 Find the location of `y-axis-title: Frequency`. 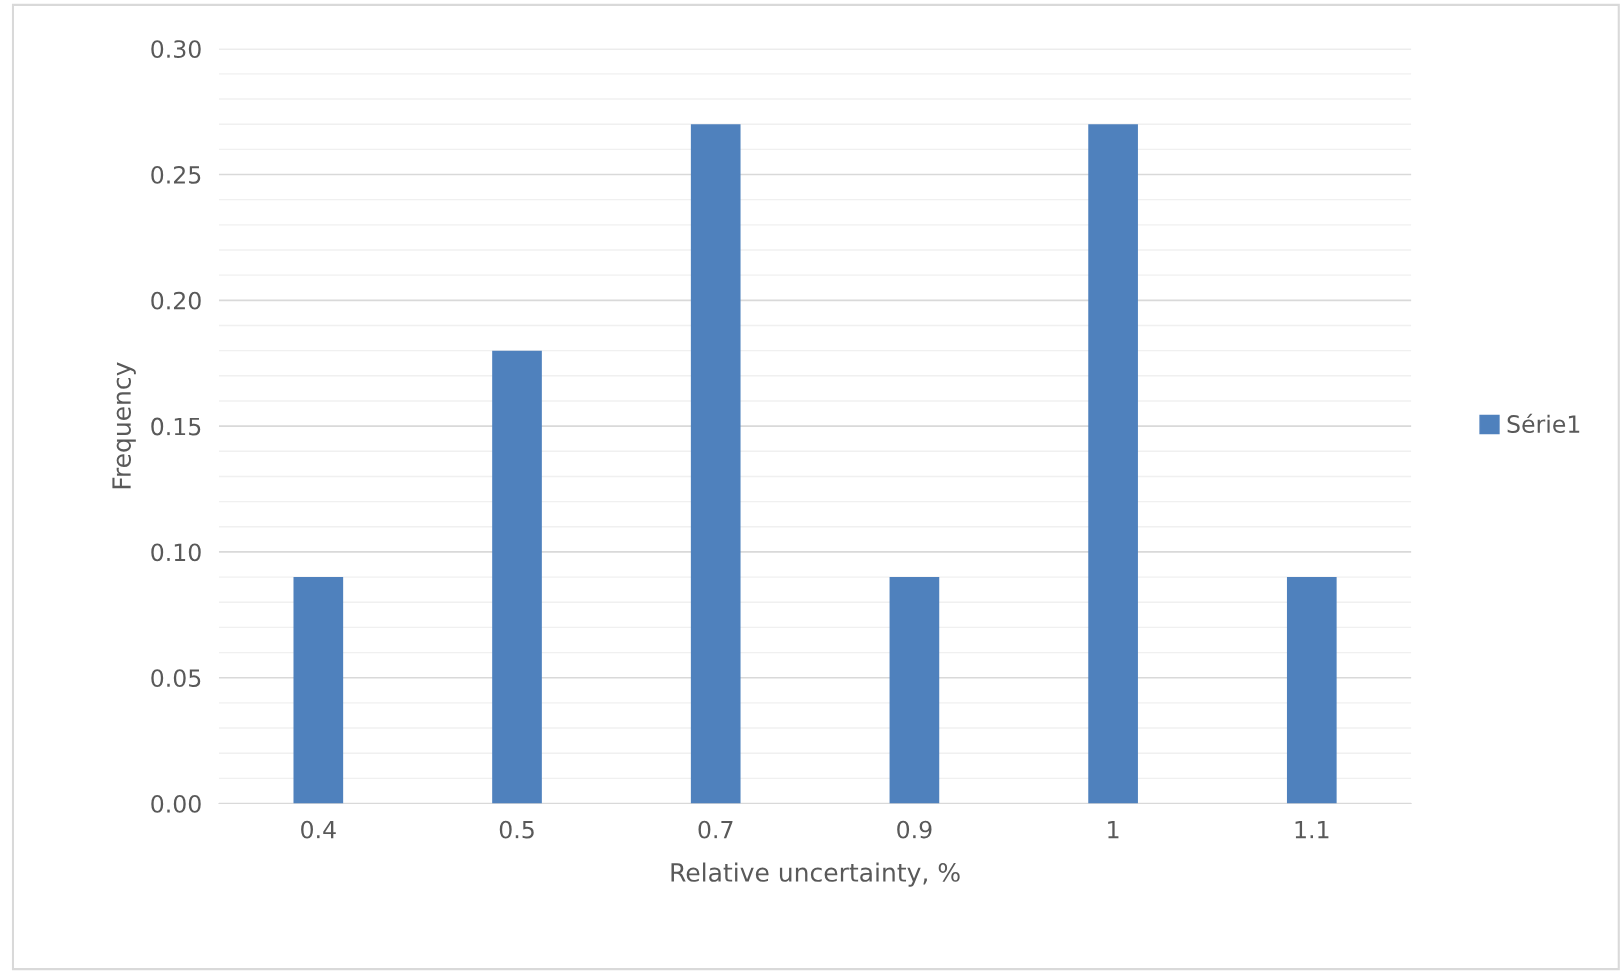

y-axis-title: Frequency is located at coordinates (124, 425).